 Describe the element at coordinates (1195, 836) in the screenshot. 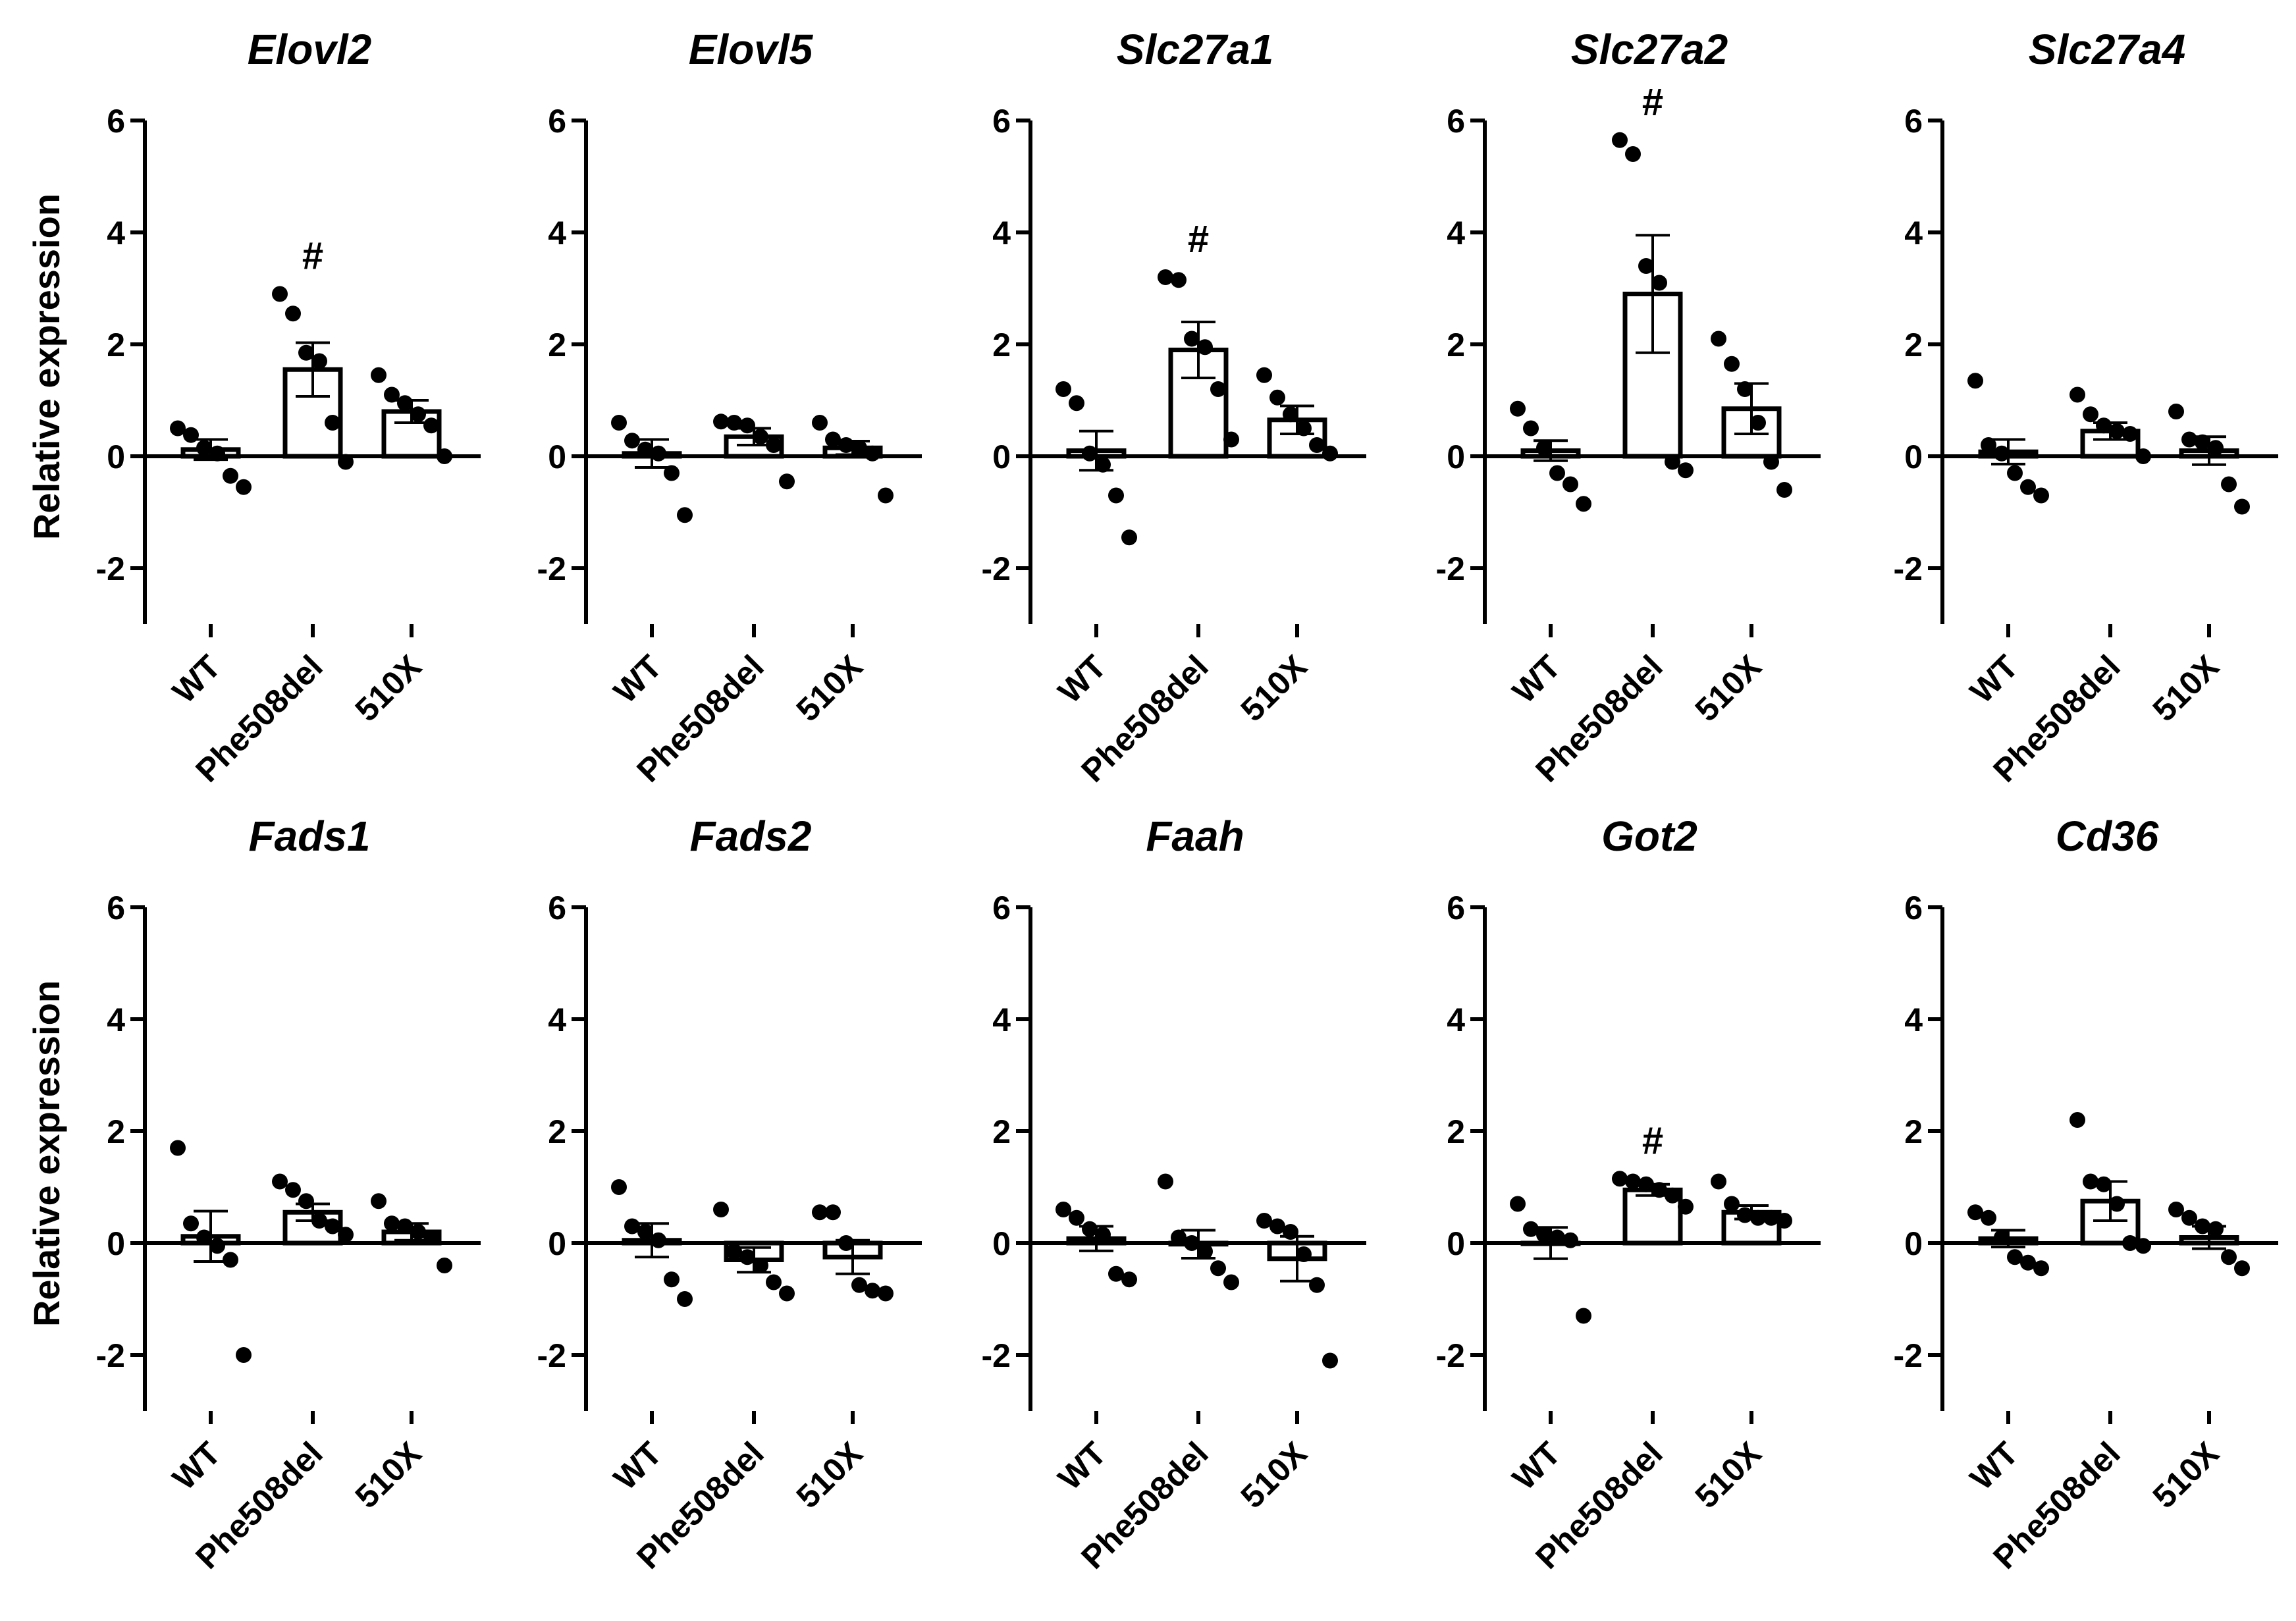

I see `panel-title: Faah` at that location.